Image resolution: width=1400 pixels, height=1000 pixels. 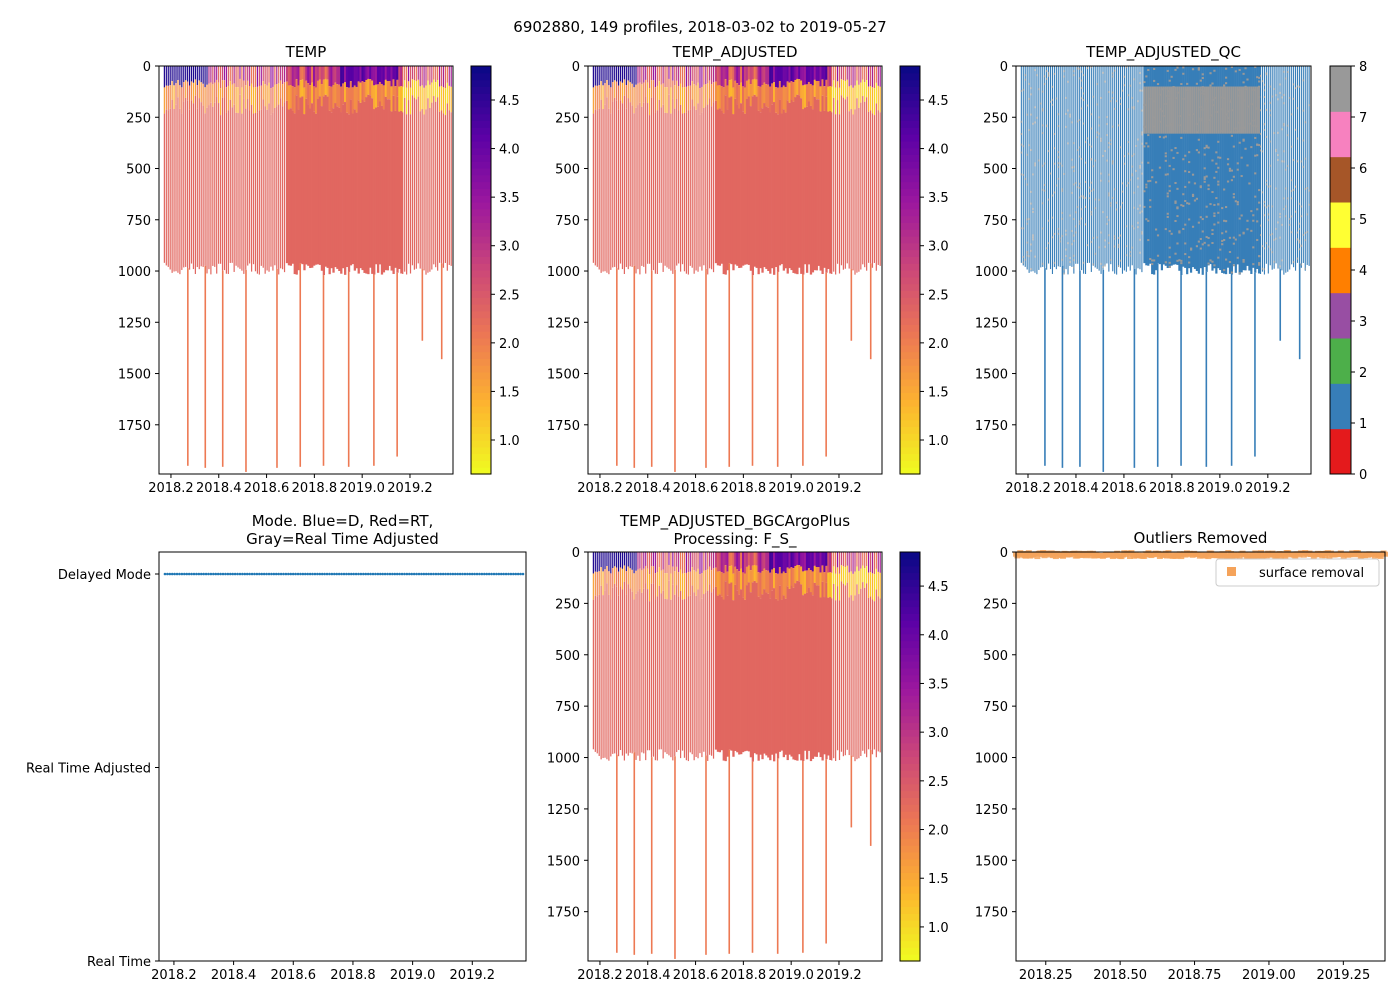 What do you see at coordinates (706, 368) in the screenshot?
I see `temp_adjusted-deep-profile` at bounding box center [706, 368].